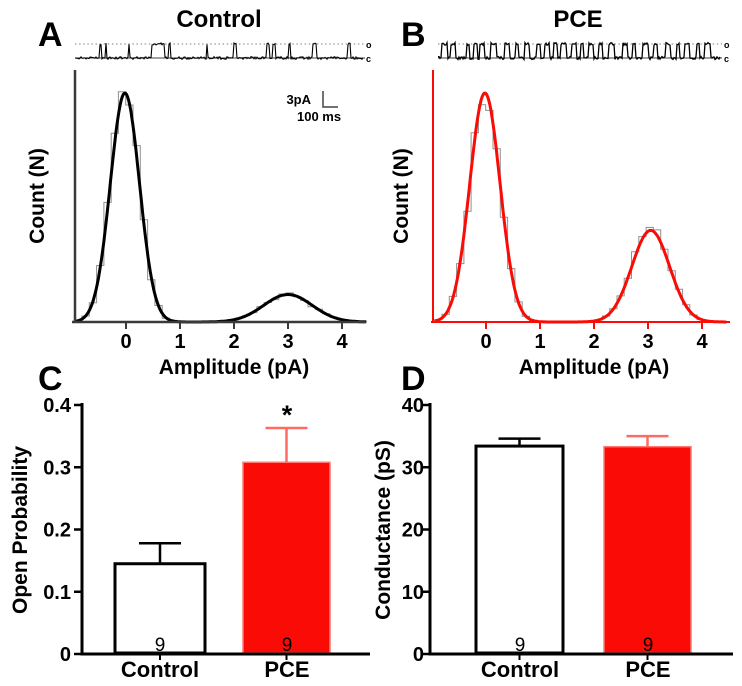 Image resolution: width=742 pixels, height=686 pixels. What do you see at coordinates (647, 669) in the screenshot?
I see `panel-d-category-pce: PCE` at bounding box center [647, 669].